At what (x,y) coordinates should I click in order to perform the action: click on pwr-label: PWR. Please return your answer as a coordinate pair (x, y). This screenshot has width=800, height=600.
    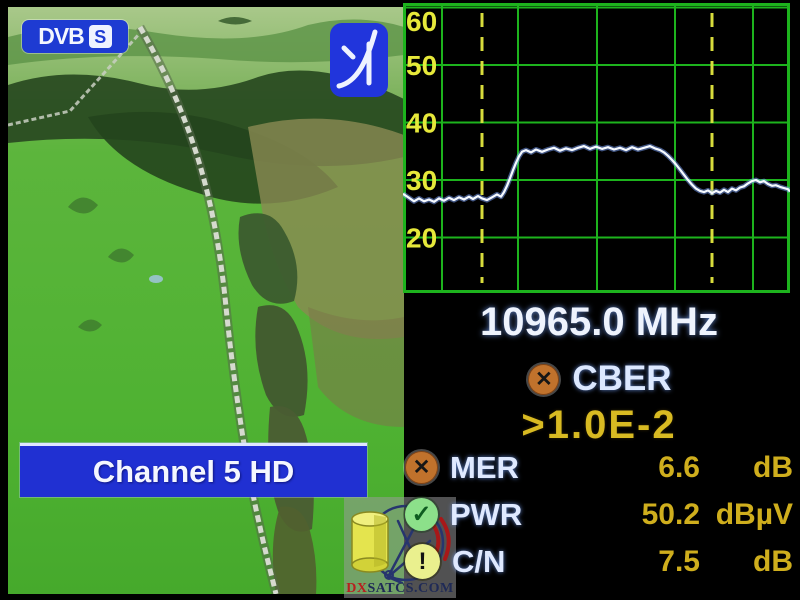
    Looking at the image, I should click on (486, 514).